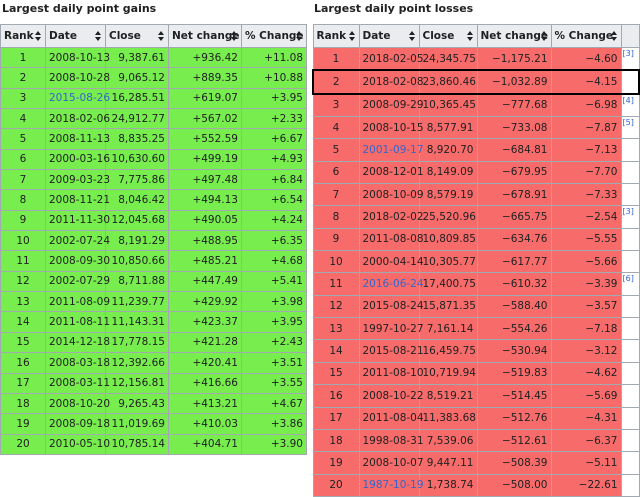 The image size is (640, 497). What do you see at coordinates (628, 123) in the screenshot?
I see `reference-link: [5]` at bounding box center [628, 123].